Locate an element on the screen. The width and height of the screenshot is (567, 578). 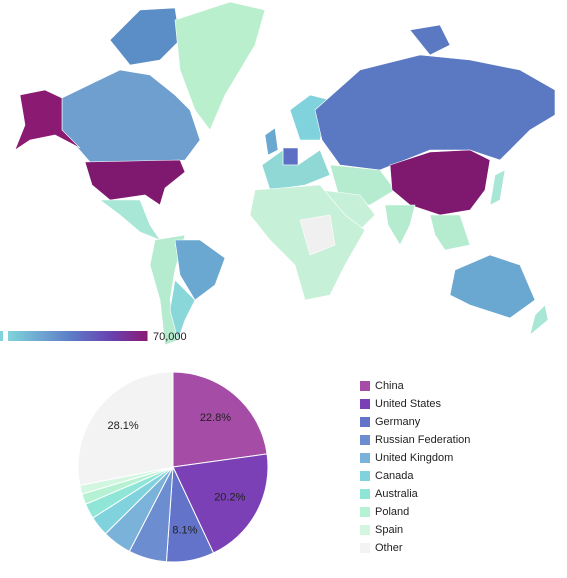
legend-label: China is located at coordinates (390, 386).